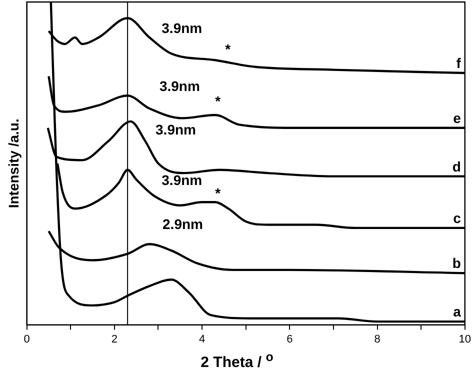 The width and height of the screenshot is (474, 373). What do you see at coordinates (457, 312) in the screenshot?
I see `series-label: a` at bounding box center [457, 312].